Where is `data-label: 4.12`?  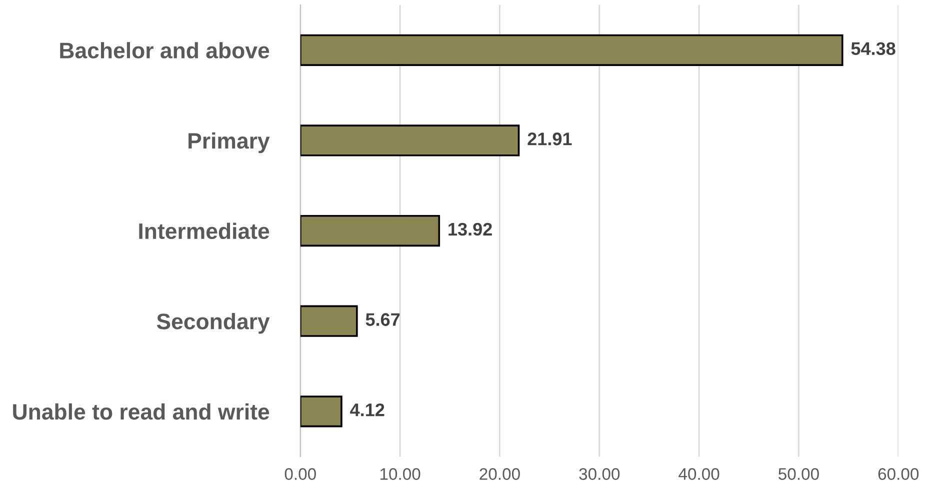
data-label: 4.12 is located at coordinates (367, 409).